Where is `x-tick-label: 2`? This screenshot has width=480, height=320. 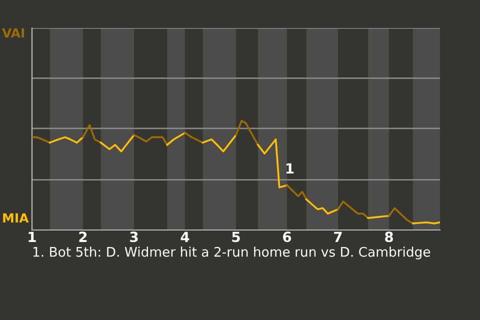 x-tick-label: 2 is located at coordinates (83, 237).